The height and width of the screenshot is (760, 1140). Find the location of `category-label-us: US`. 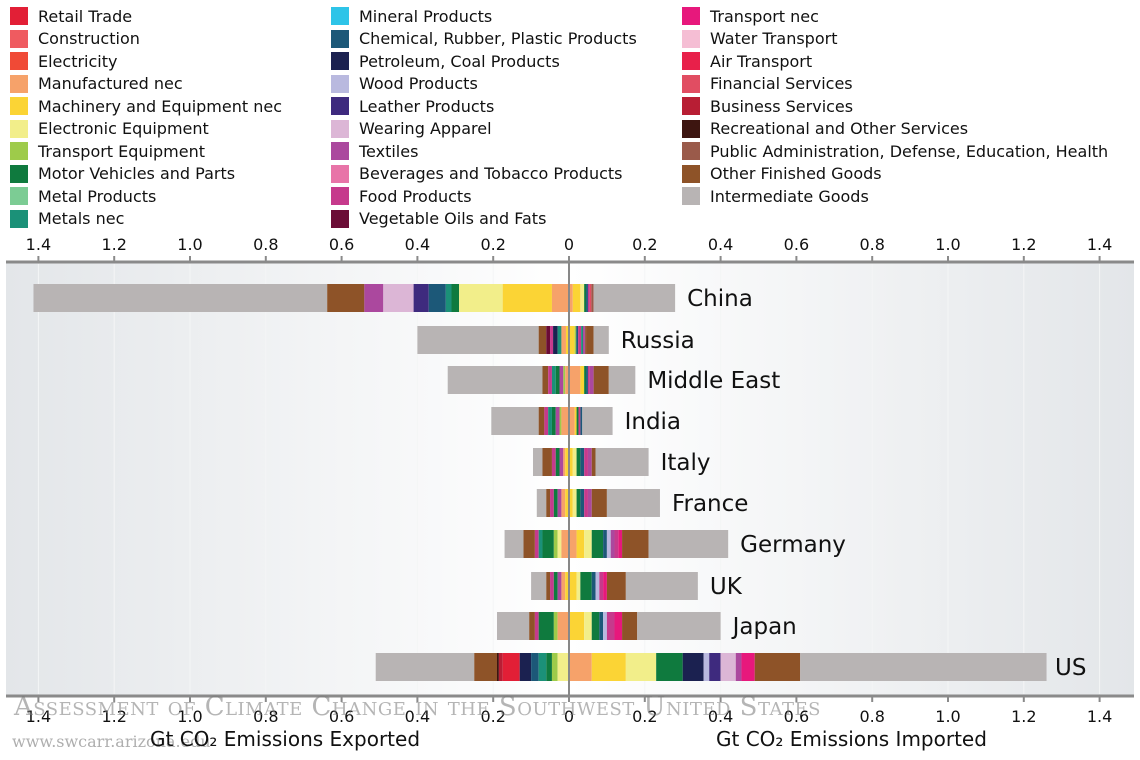

category-label-us: US is located at coordinates (1070, 668).